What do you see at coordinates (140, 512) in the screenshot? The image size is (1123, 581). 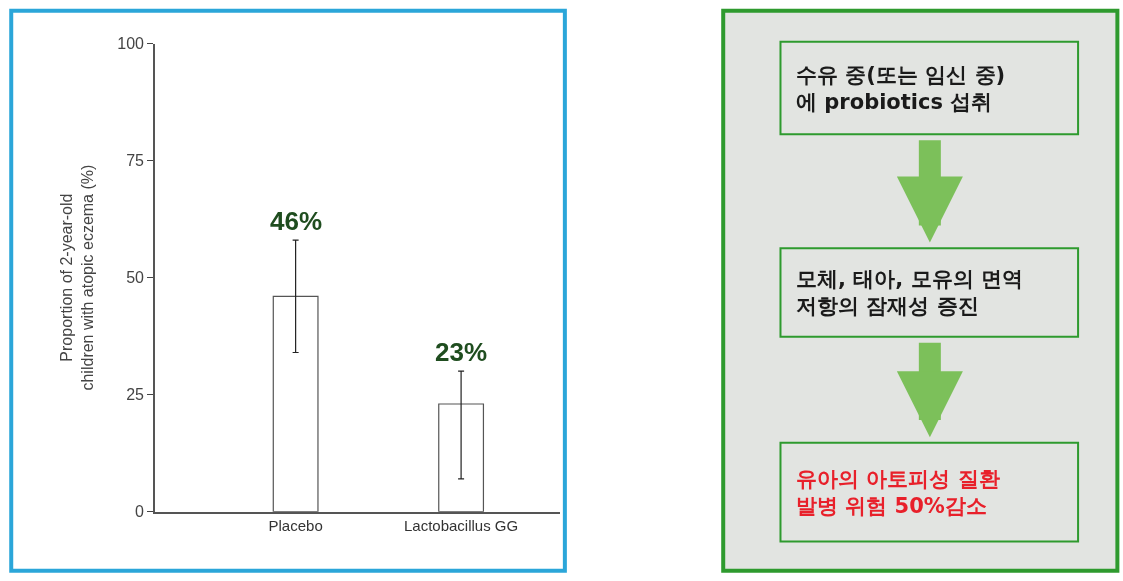 I see `y-tick-label: 0` at bounding box center [140, 512].